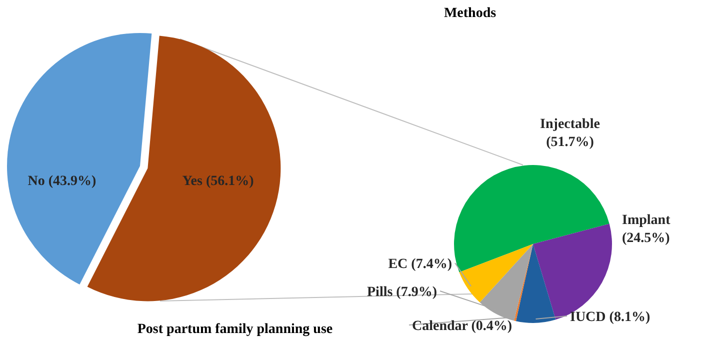  I want to click on slice-label: Implant, so click(646, 220).